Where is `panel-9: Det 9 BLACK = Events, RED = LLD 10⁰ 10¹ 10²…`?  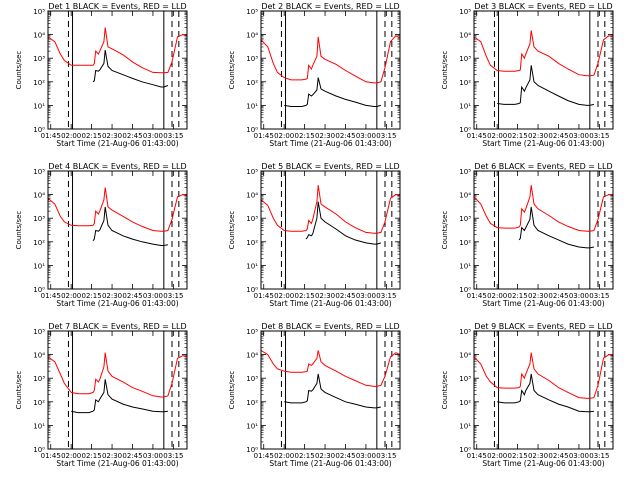 panel-9: Det 9 BLACK = Events, RED = LLD 10⁰ 10¹ 10²… is located at coordinates (527, 395).